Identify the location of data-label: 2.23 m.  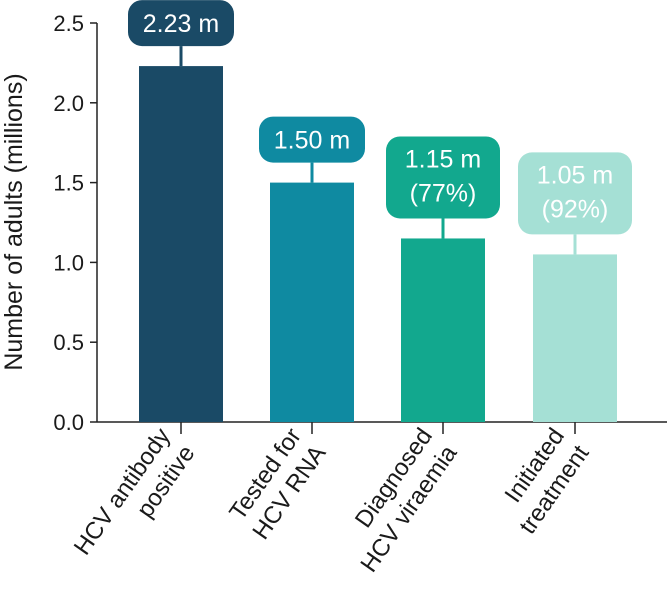
(181, 24).